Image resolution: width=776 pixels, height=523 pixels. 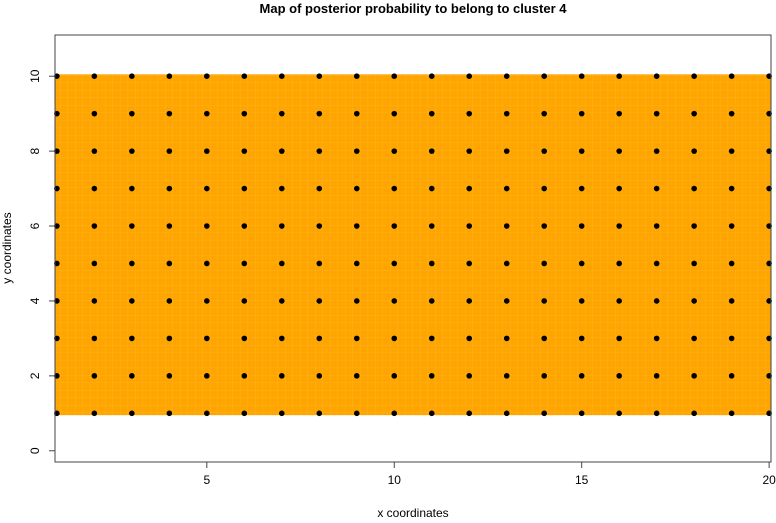 I want to click on y-tick-label: 8, so click(x=35, y=150).